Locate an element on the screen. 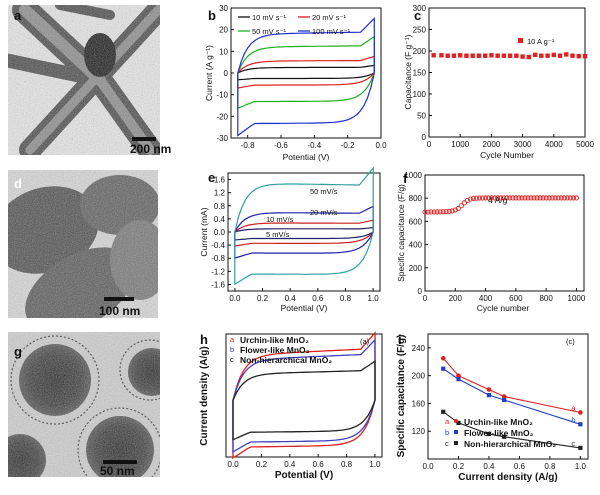 Image resolution: width=600 pixels, height=495 pixels. x-ticks-b: -0.8 -0.6 -0.4 -0.2 0.0 is located at coordinates (314, 142).